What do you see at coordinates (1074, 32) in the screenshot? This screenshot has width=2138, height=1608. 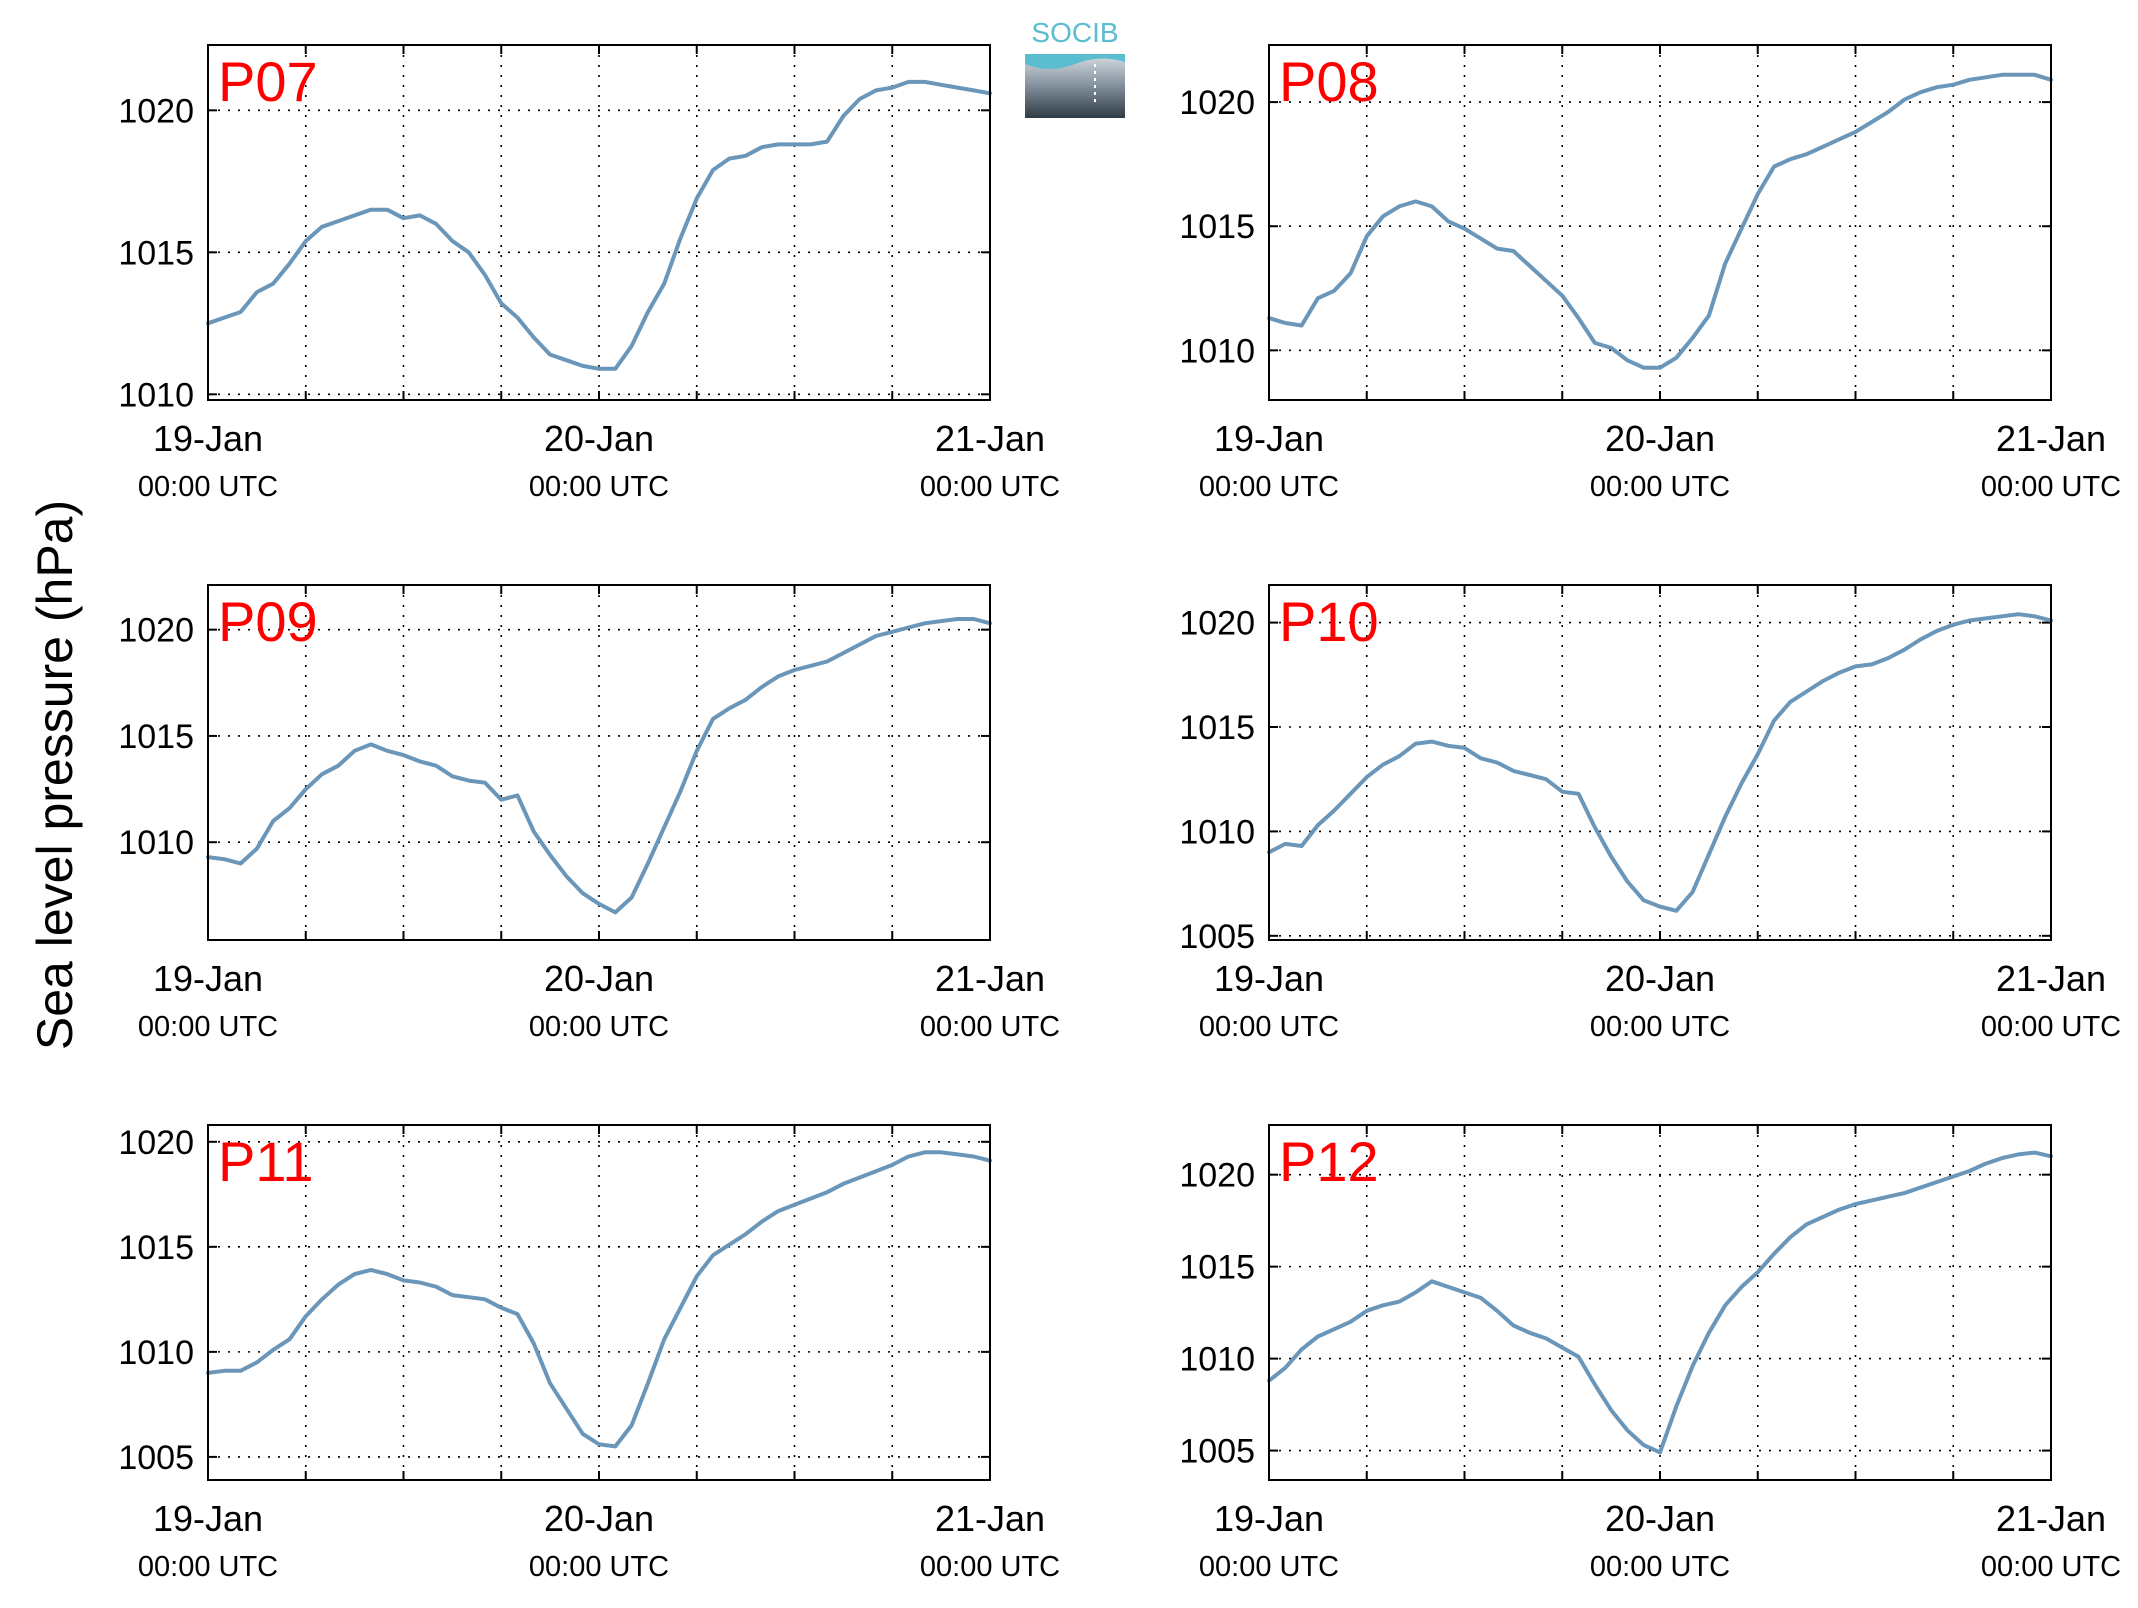 I see `logo-text: SOCIB` at bounding box center [1074, 32].